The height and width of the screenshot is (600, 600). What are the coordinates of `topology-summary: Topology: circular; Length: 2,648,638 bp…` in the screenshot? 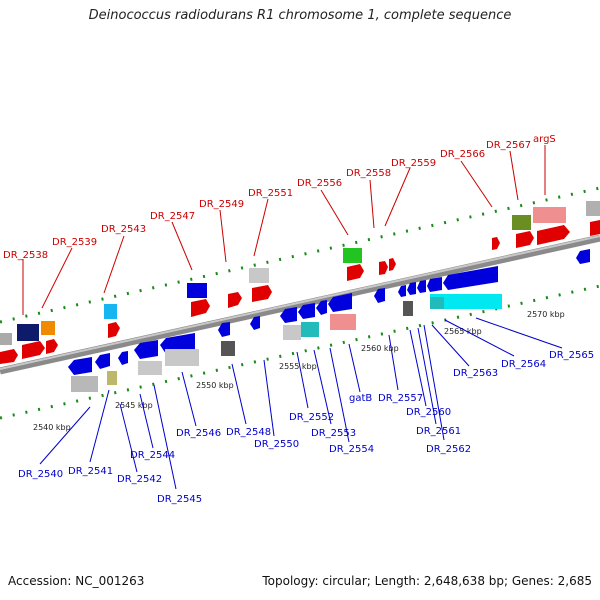 It's located at (427, 581).